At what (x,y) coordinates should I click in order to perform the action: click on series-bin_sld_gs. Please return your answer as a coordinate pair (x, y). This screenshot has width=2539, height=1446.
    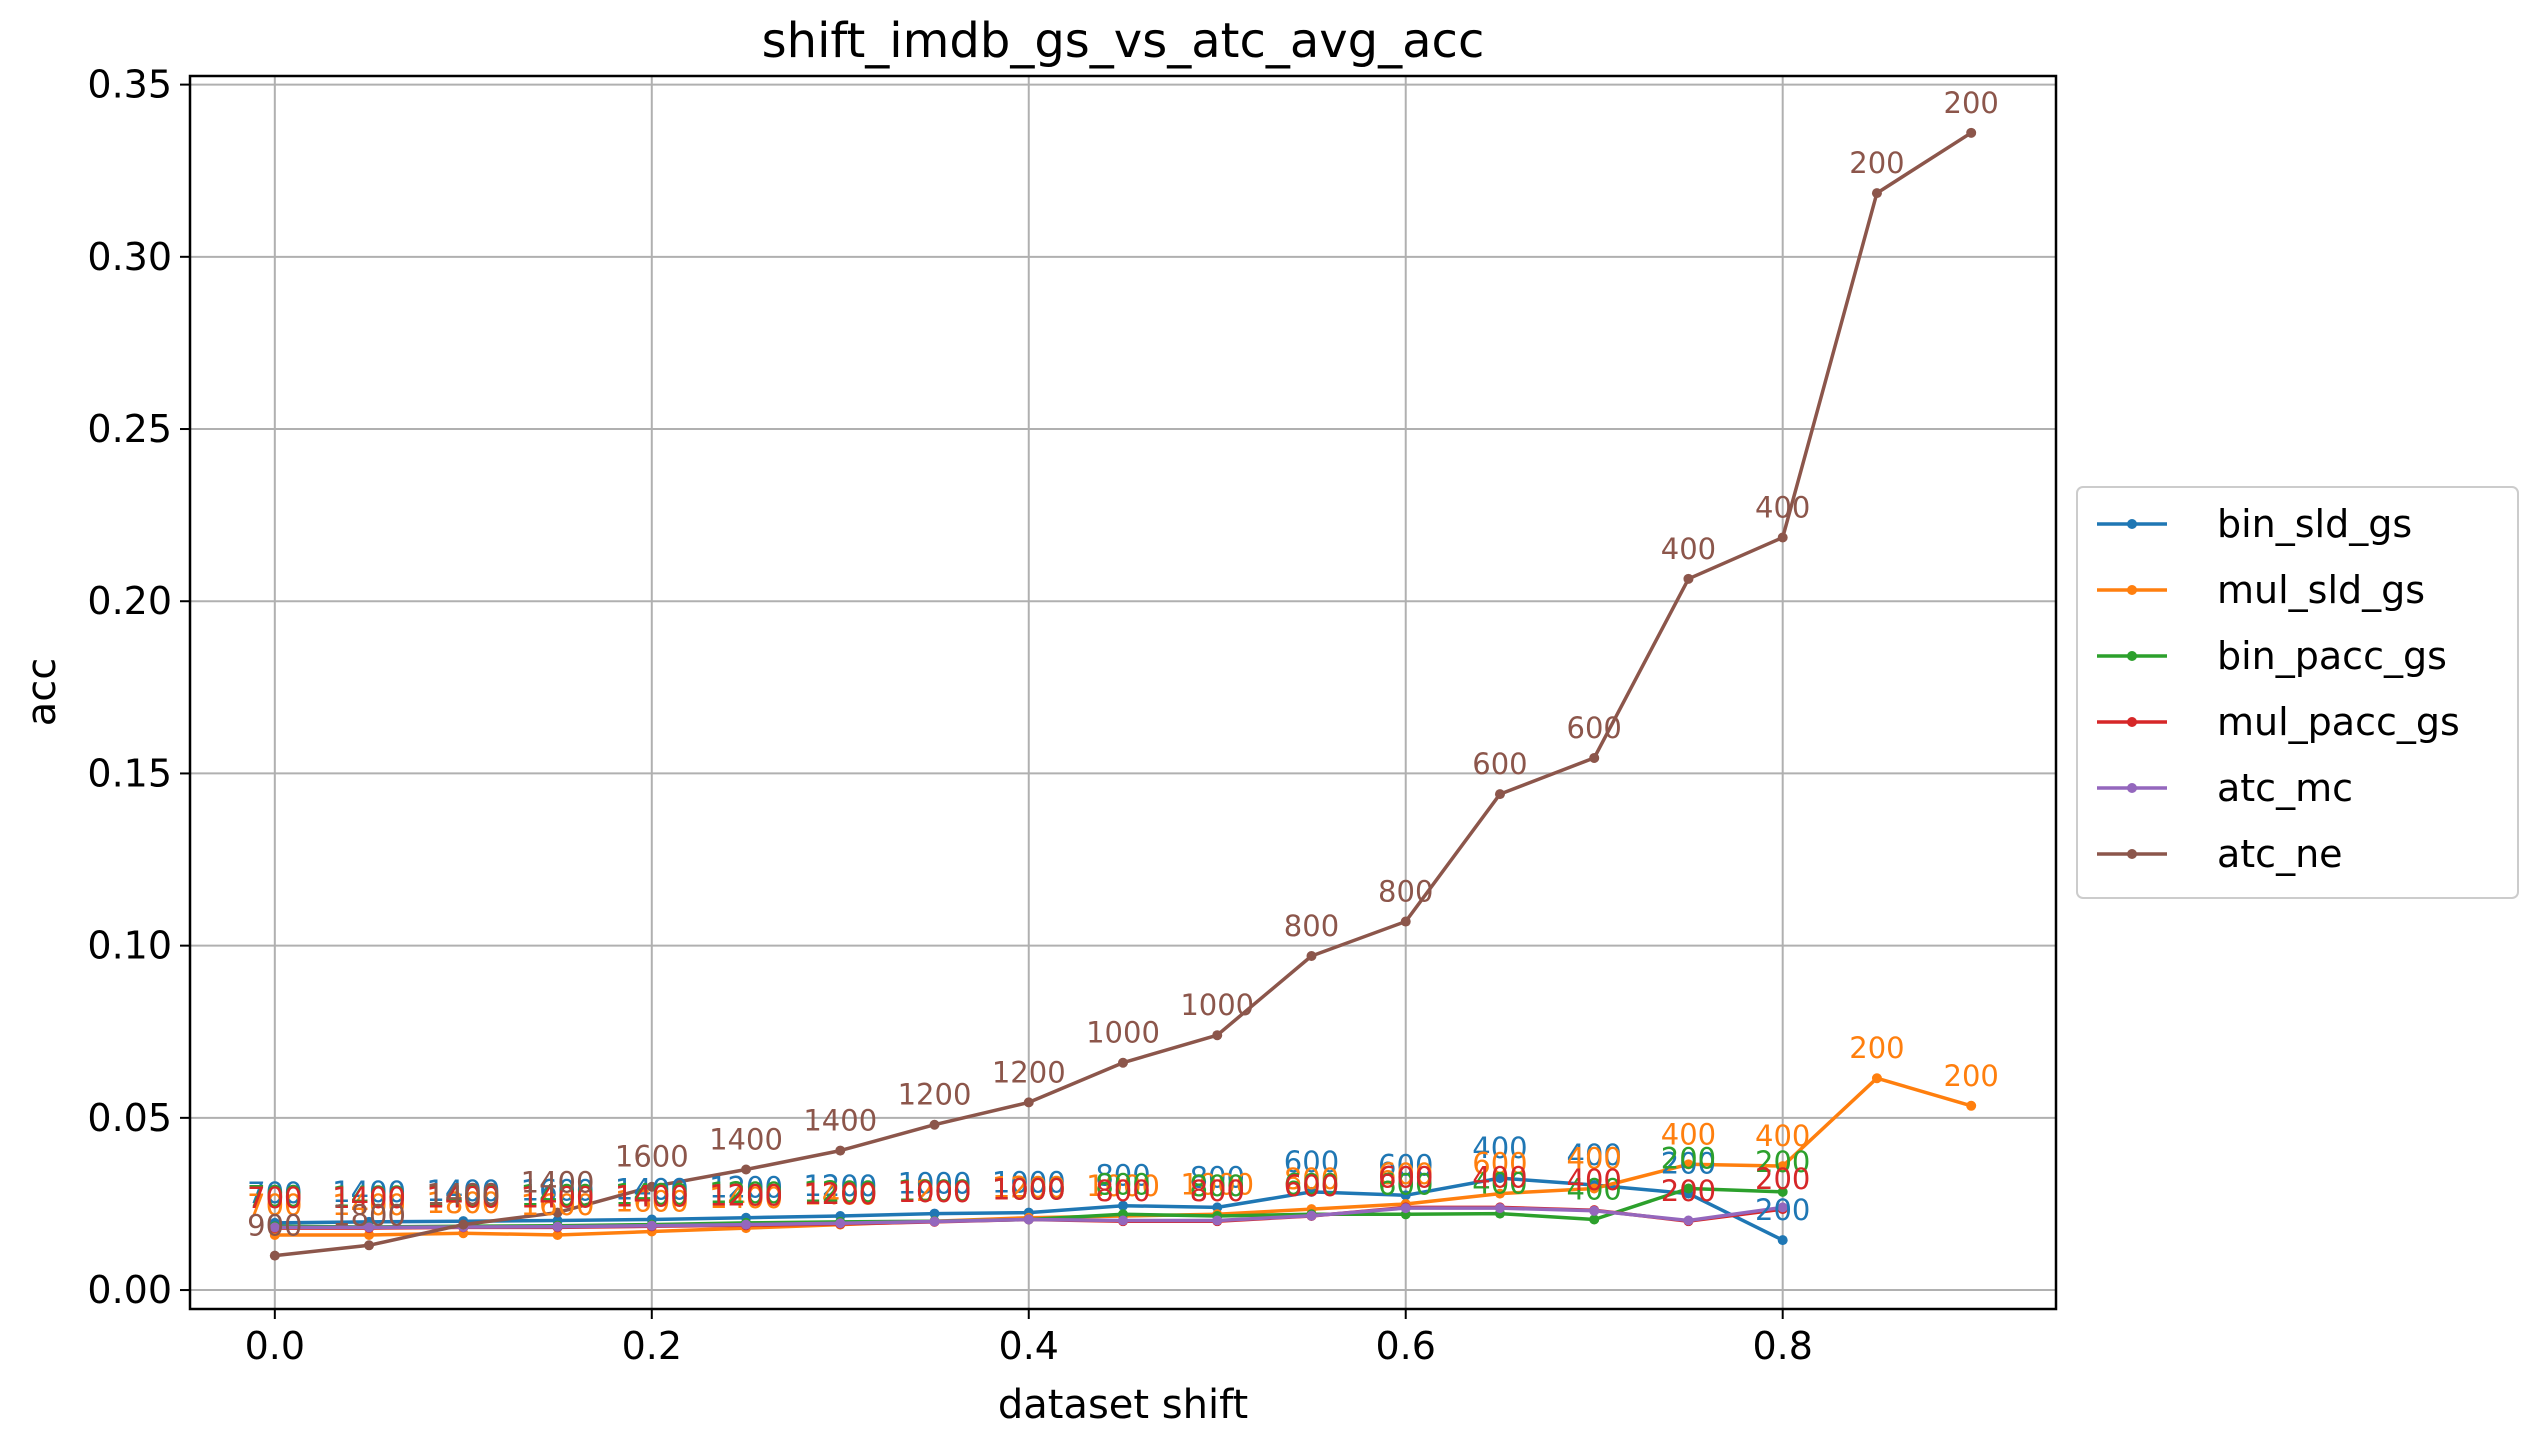
    Looking at the image, I should click on (1028, 1209).